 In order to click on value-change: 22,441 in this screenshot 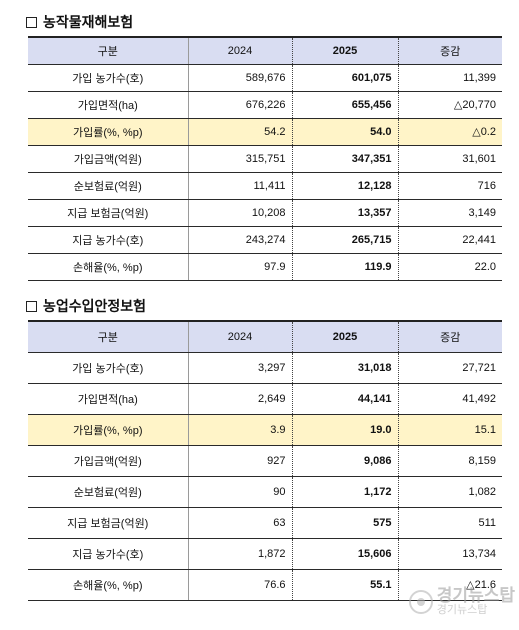, I will do `click(449, 239)`.